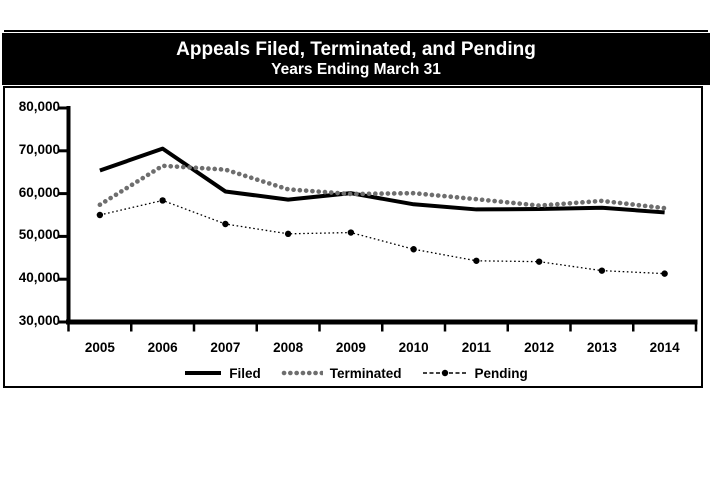 The image size is (712, 480). What do you see at coordinates (39, 149) in the screenshot?
I see `y-axis-tick-label: 70,000` at bounding box center [39, 149].